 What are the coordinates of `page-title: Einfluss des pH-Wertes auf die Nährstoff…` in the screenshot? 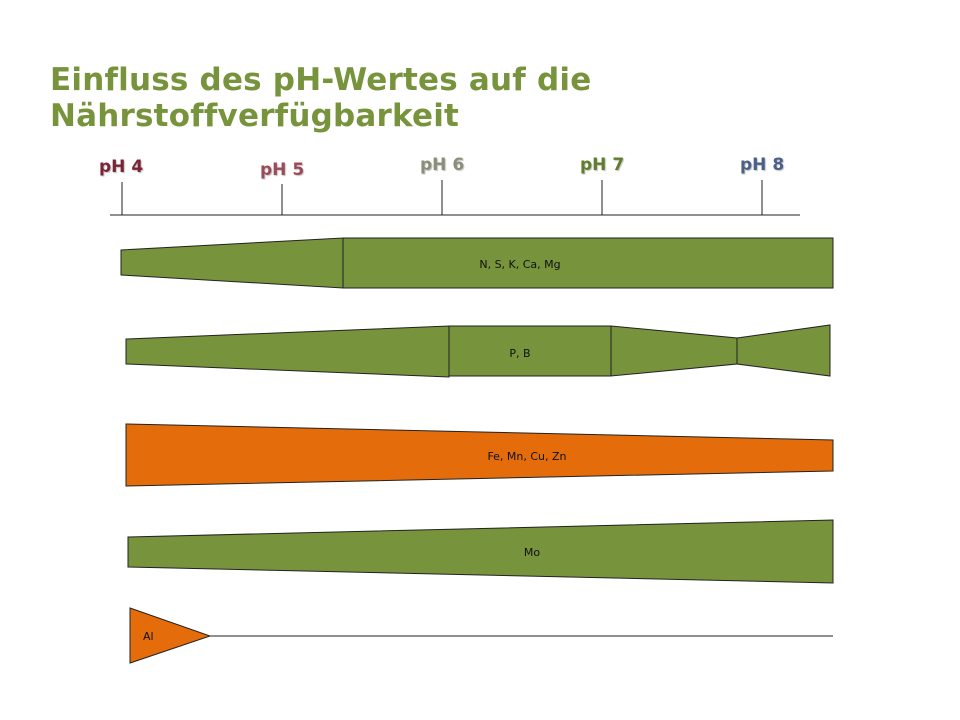 It's located at (321, 98).